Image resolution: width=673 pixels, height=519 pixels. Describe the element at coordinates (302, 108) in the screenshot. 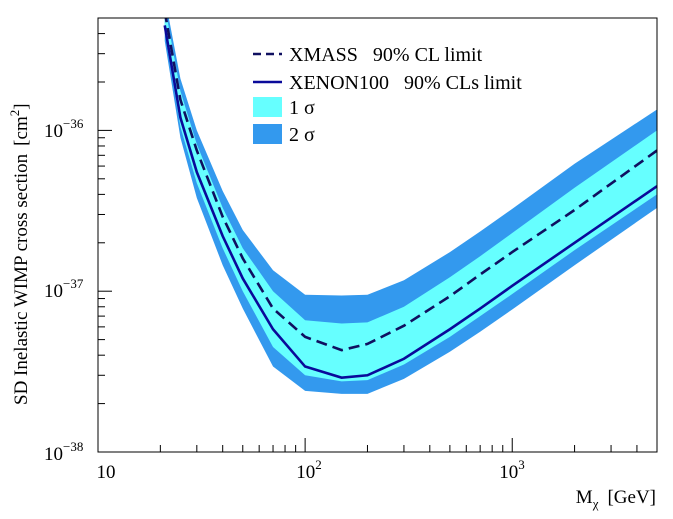

I see `legend-label-1sigma: 1 σ` at that location.